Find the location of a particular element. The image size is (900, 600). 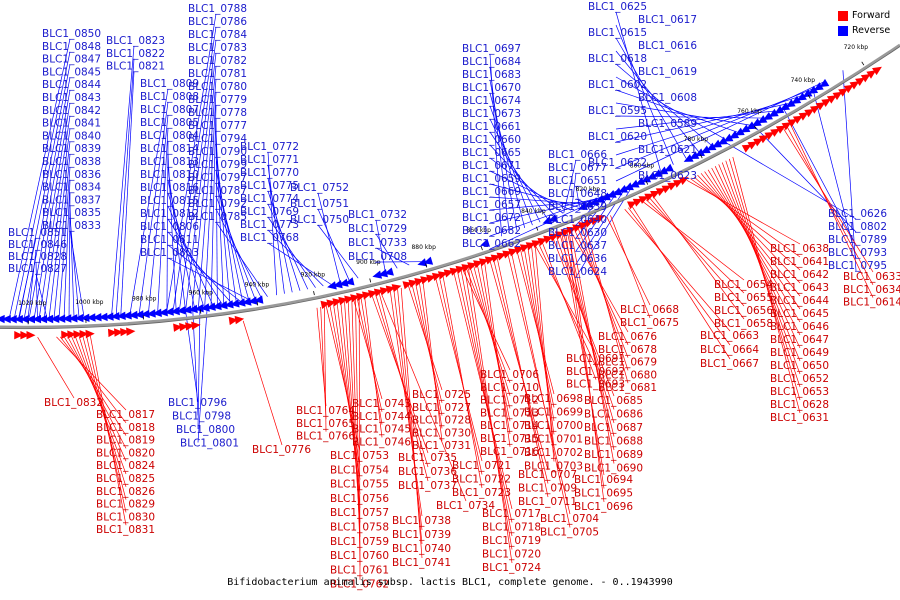

forward-gene-label: BLC1_0754 is located at coordinates (359, 470).